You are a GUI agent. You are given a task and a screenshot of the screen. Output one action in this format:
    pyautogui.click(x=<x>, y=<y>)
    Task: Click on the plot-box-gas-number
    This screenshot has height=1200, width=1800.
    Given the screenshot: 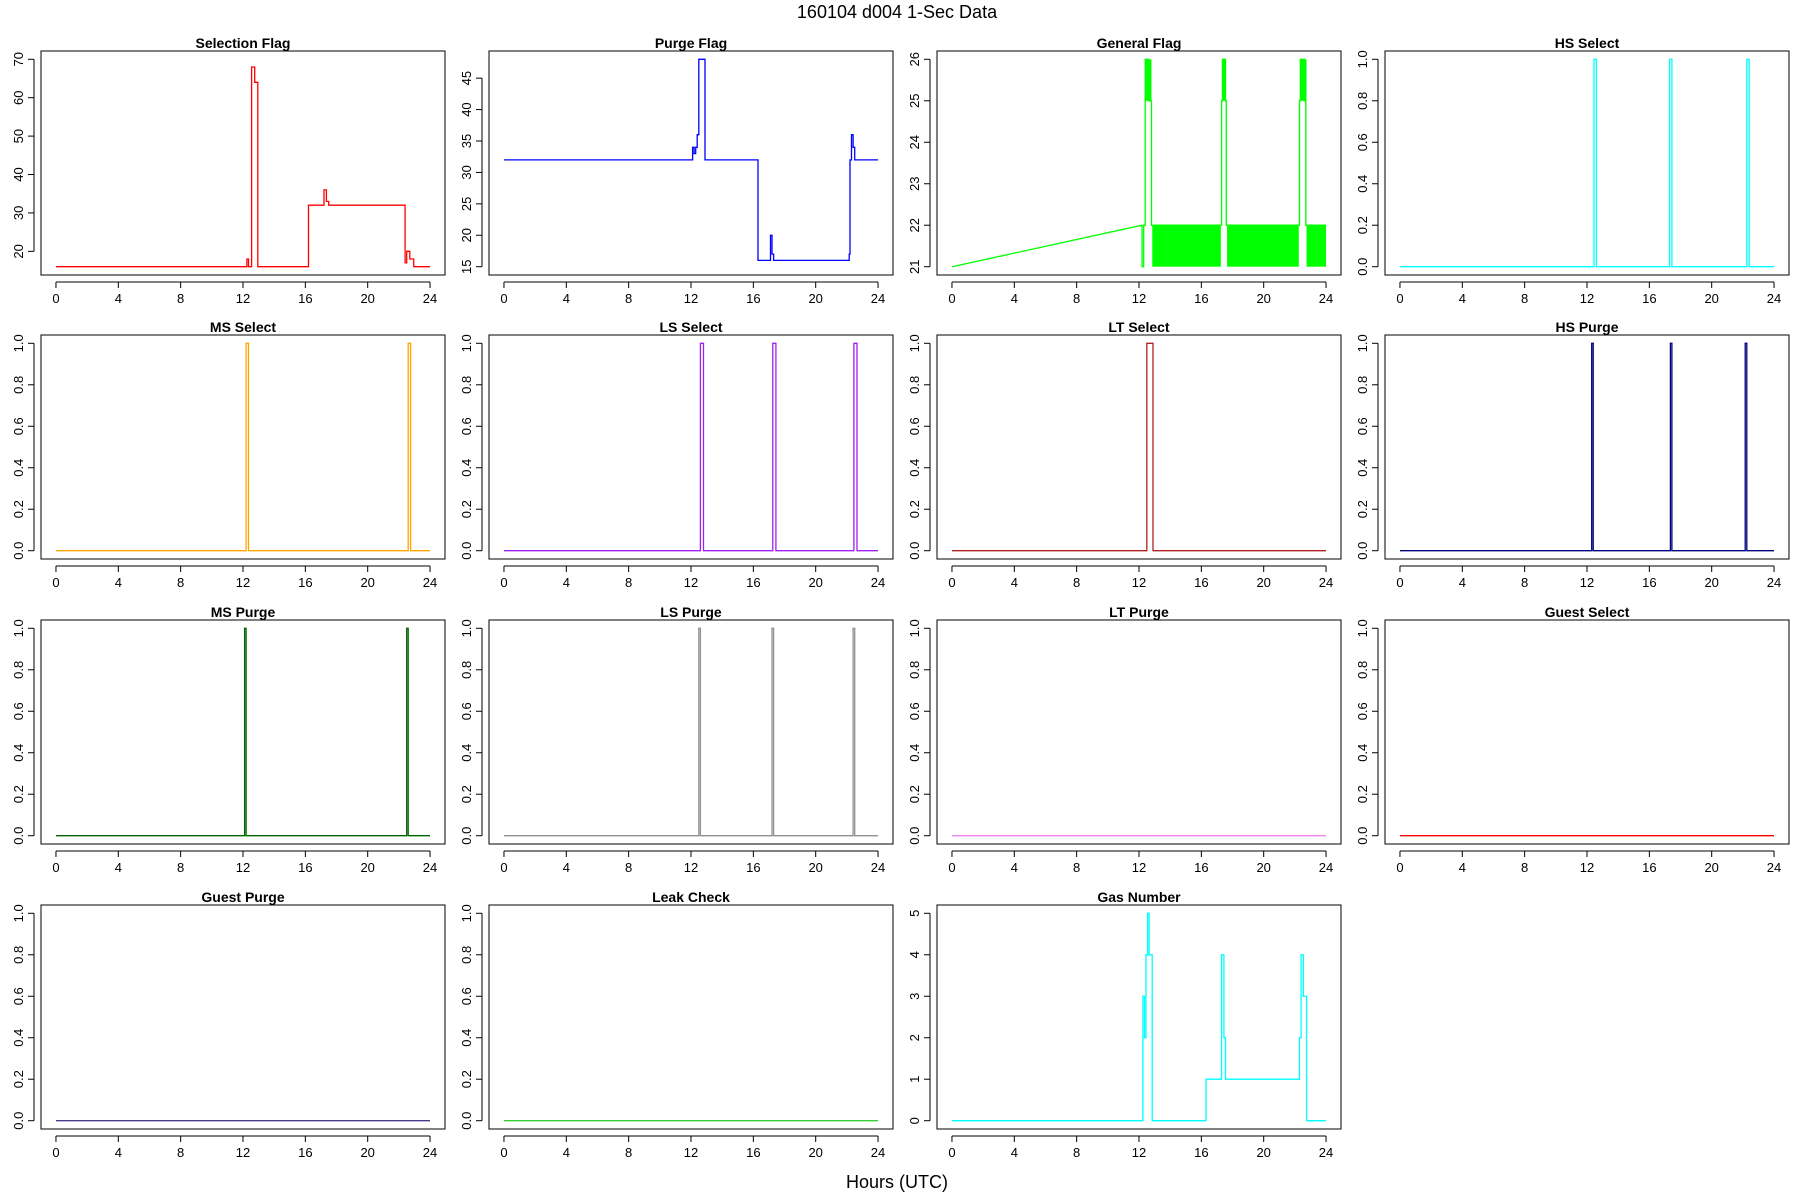 What is the action you would take?
    pyautogui.click(x=1139, y=1017)
    